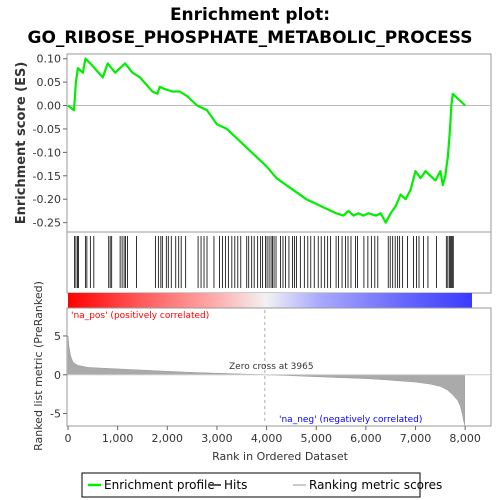 Image resolution: width=500 pixels, height=500 pixels. I want to click on es-ytick-label: -0.05, so click(47, 129).